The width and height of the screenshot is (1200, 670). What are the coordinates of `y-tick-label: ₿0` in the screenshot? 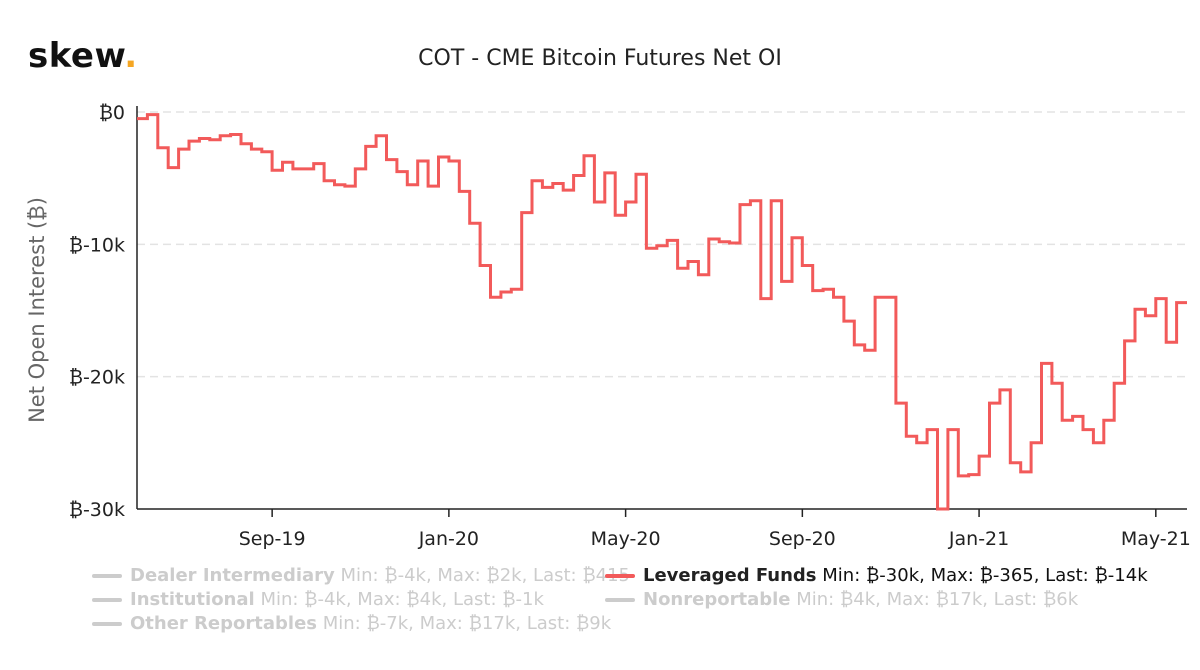 It's located at (112, 113).